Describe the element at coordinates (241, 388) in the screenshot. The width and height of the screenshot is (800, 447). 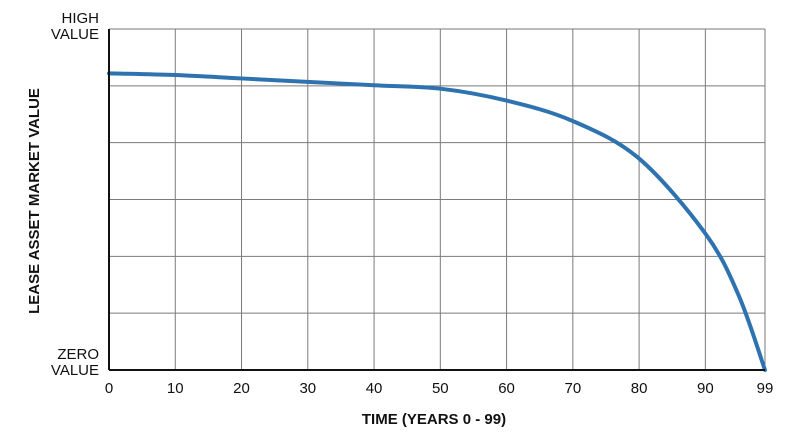
I see `x-tick-label: 20` at that location.